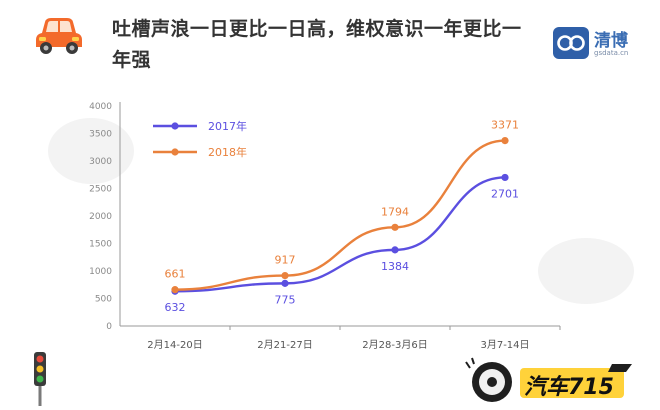  I want to click on y-tick-label: 2500, so click(100, 190).